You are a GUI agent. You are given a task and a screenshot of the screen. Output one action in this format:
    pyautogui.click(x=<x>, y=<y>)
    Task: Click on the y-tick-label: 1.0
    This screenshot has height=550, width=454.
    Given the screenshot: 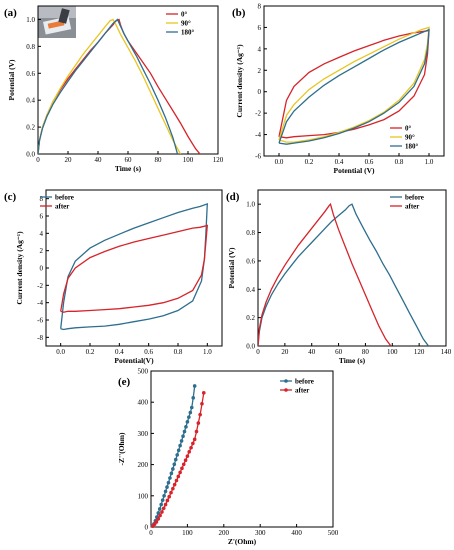 What is the action you would take?
    pyautogui.click(x=30, y=20)
    